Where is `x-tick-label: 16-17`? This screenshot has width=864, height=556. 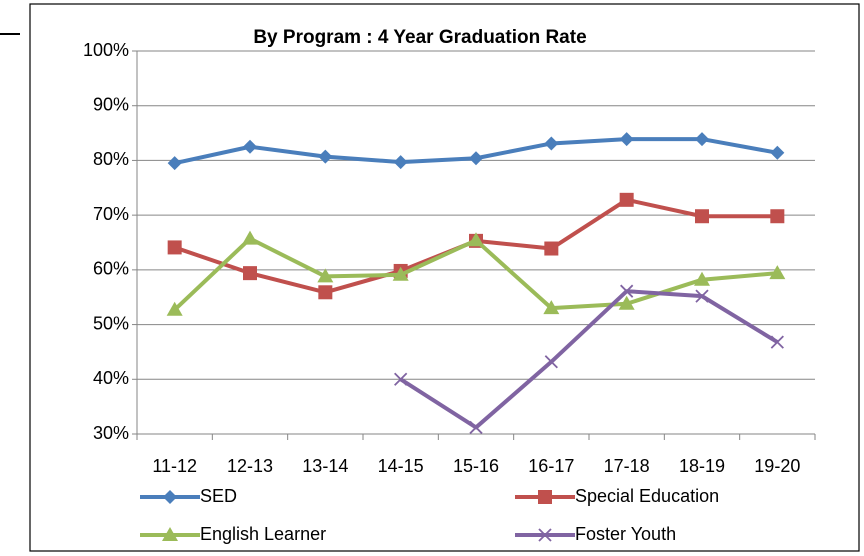
x-tick-label: 16-17 is located at coordinates (551, 466).